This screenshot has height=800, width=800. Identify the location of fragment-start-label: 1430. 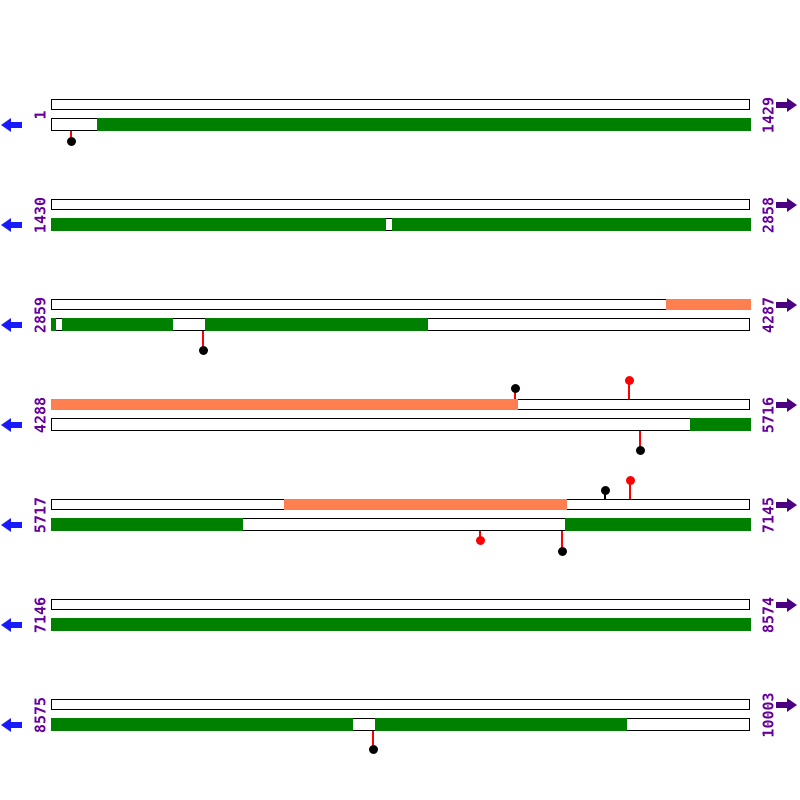
(40, 215).